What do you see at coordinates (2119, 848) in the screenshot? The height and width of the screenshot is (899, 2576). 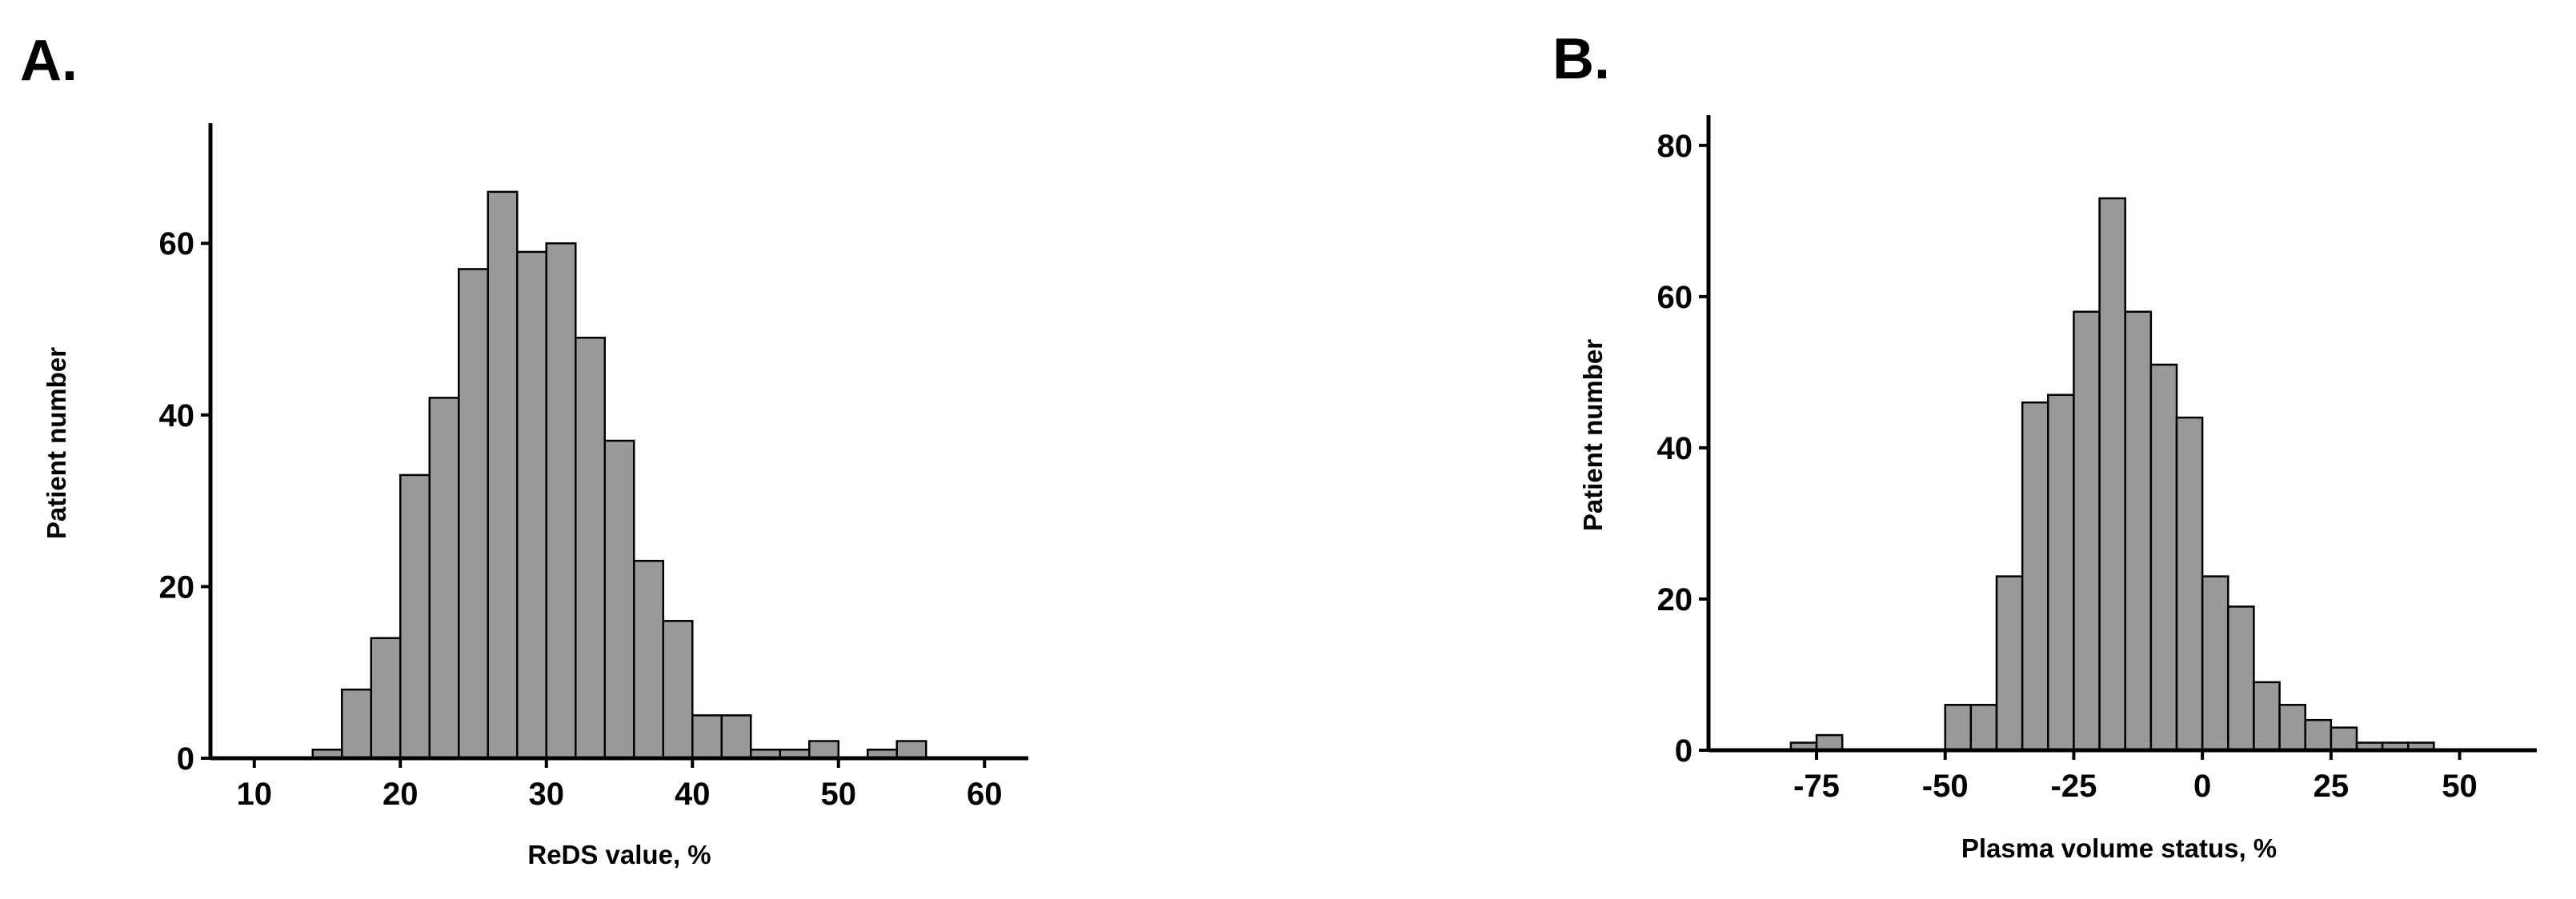 I see `x-axis-label: Plasma volume status, %` at bounding box center [2119, 848].